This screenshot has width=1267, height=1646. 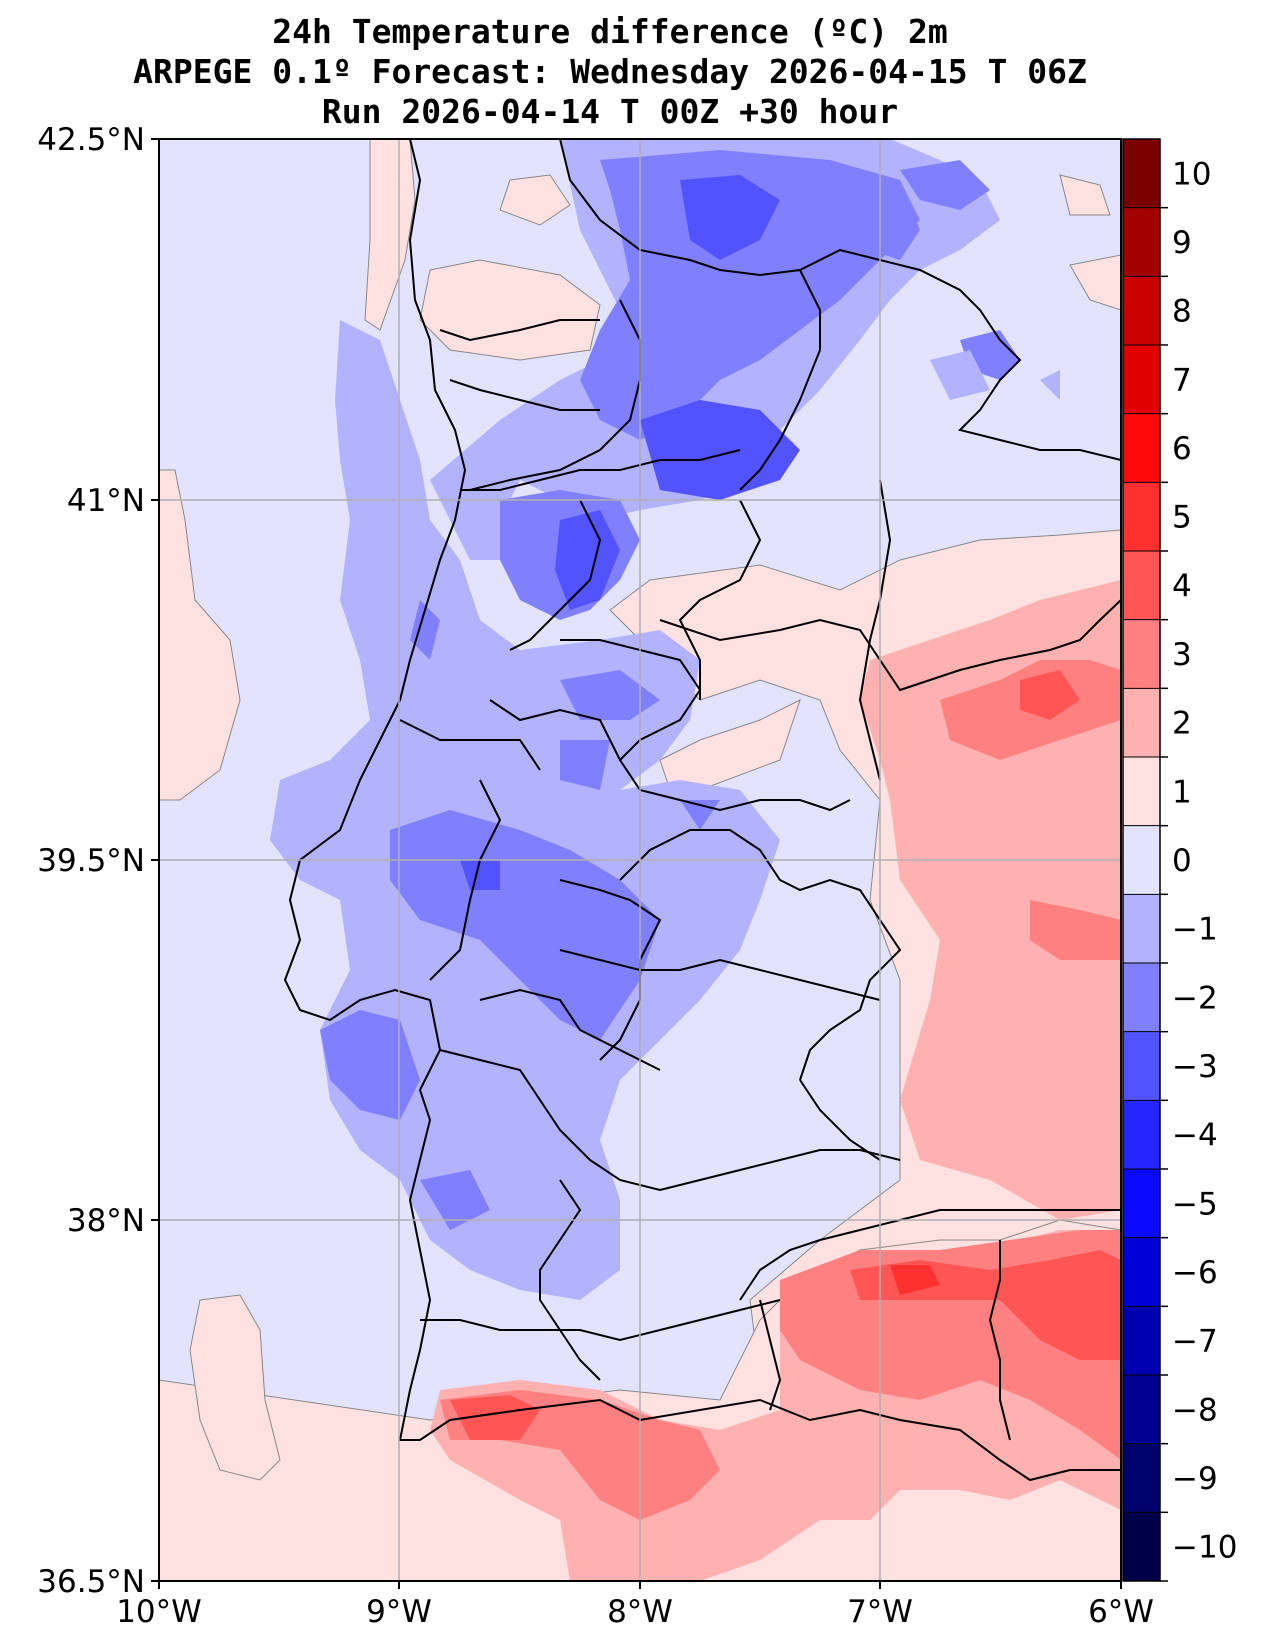 What do you see at coordinates (1182, 724) in the screenshot?
I see `colorbar-label: 2` at bounding box center [1182, 724].